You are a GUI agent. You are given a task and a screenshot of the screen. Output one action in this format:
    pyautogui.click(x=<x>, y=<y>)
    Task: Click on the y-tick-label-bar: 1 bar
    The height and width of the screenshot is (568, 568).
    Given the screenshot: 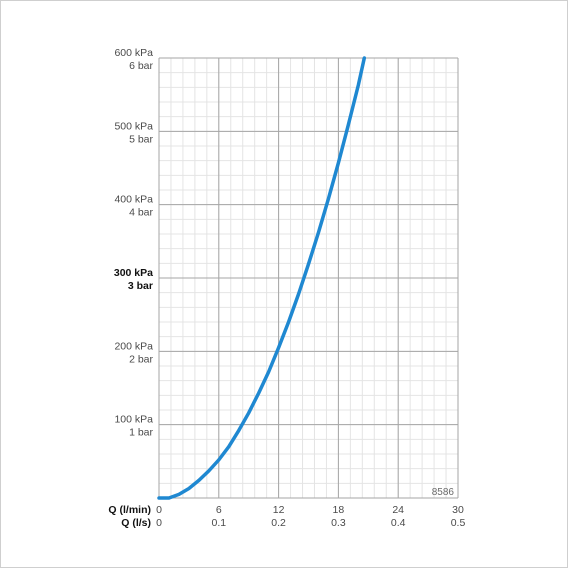 What is the action you would take?
    pyautogui.click(x=141, y=433)
    